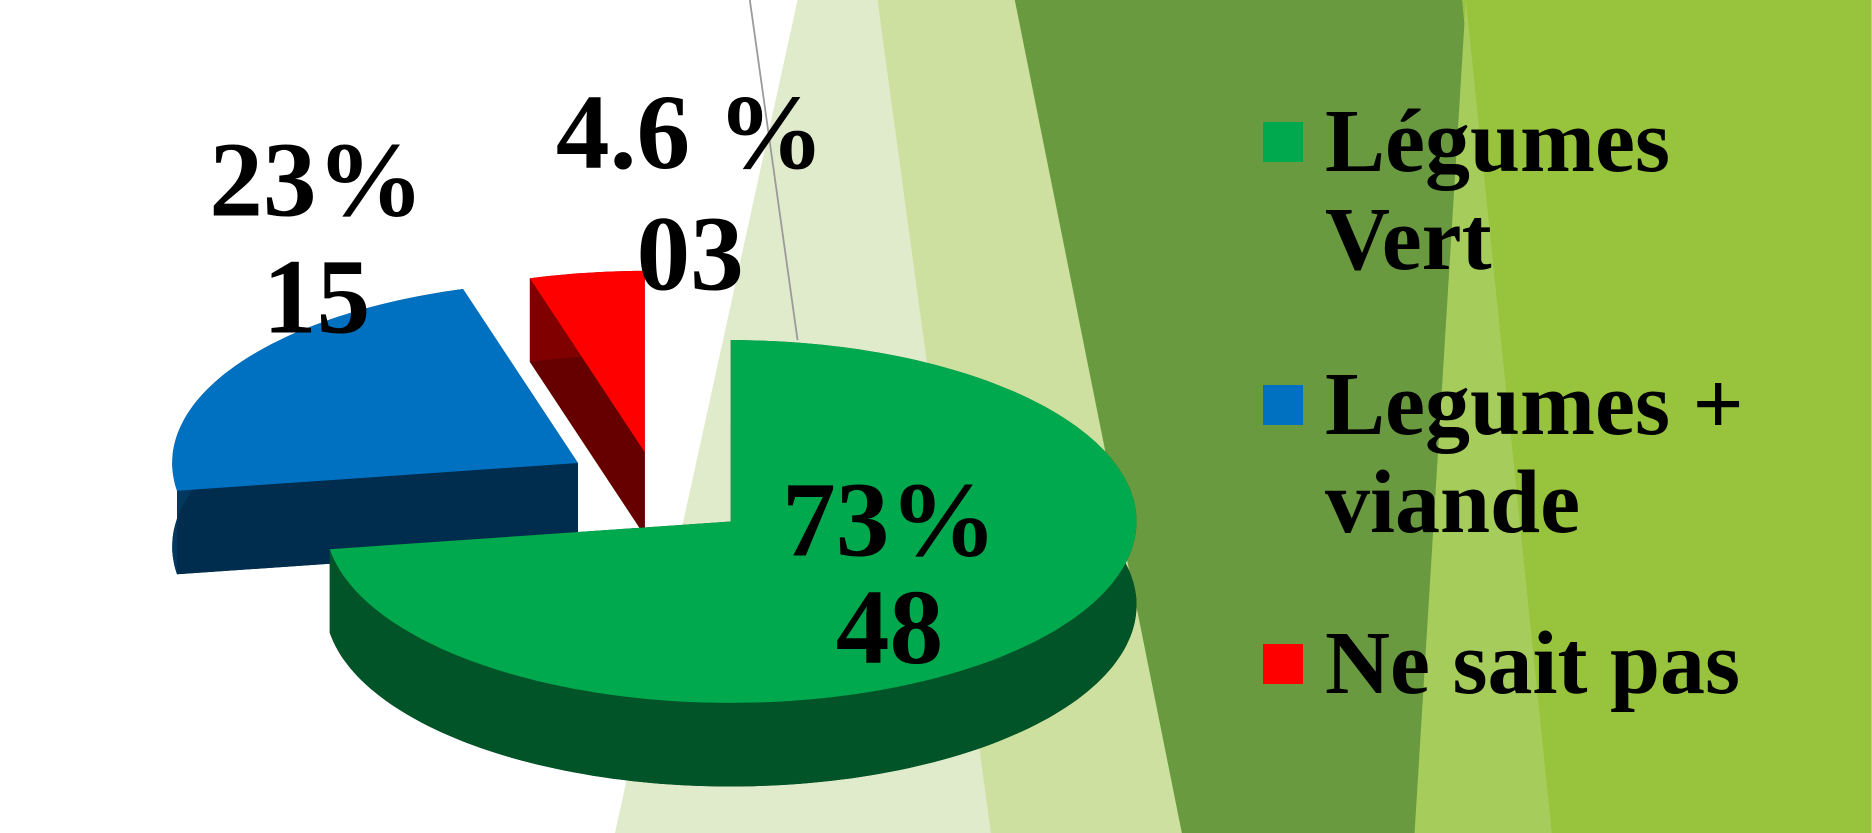 This screenshot has height=833, width=1872. What do you see at coordinates (1533, 663) in the screenshot?
I see `legend-label: Ne sait pas` at bounding box center [1533, 663].